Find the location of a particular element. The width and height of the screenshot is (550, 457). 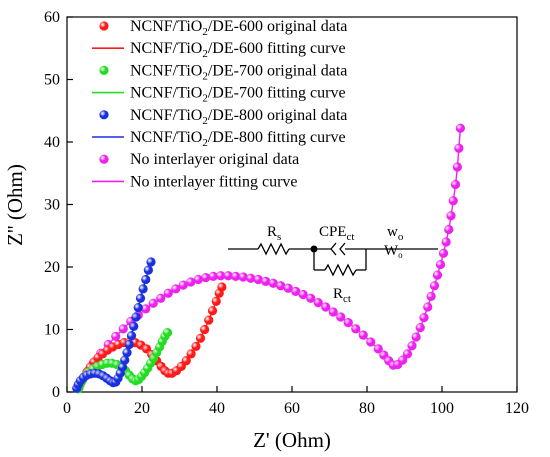

y-tick-label: 30 is located at coordinates (52, 205).